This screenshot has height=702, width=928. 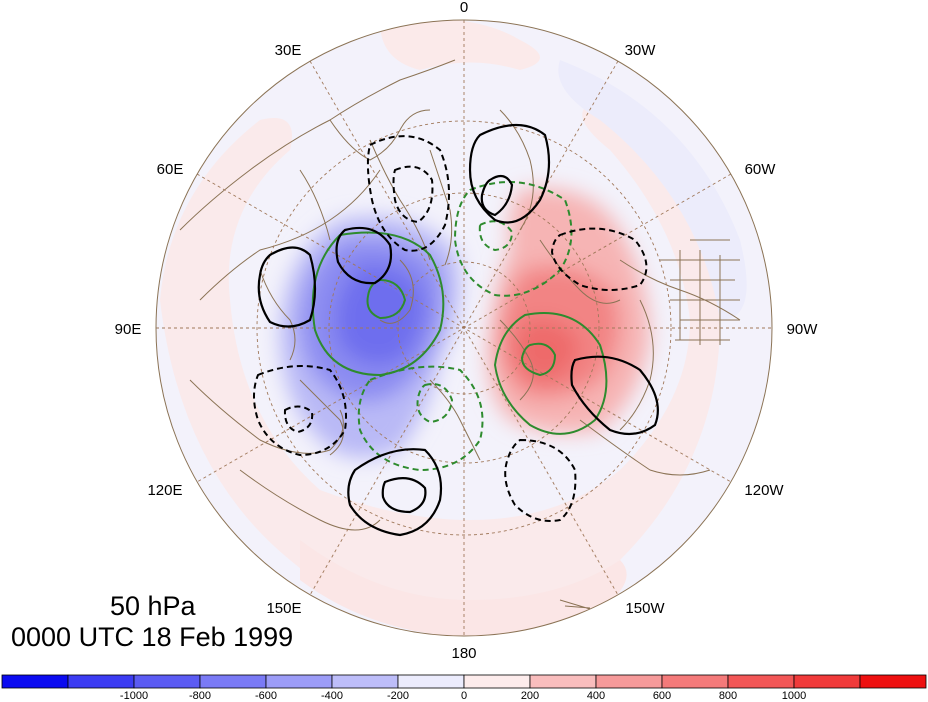 What do you see at coordinates (728, 696) in the screenshot?
I see `colorbar-tick-label: 800` at bounding box center [728, 696].